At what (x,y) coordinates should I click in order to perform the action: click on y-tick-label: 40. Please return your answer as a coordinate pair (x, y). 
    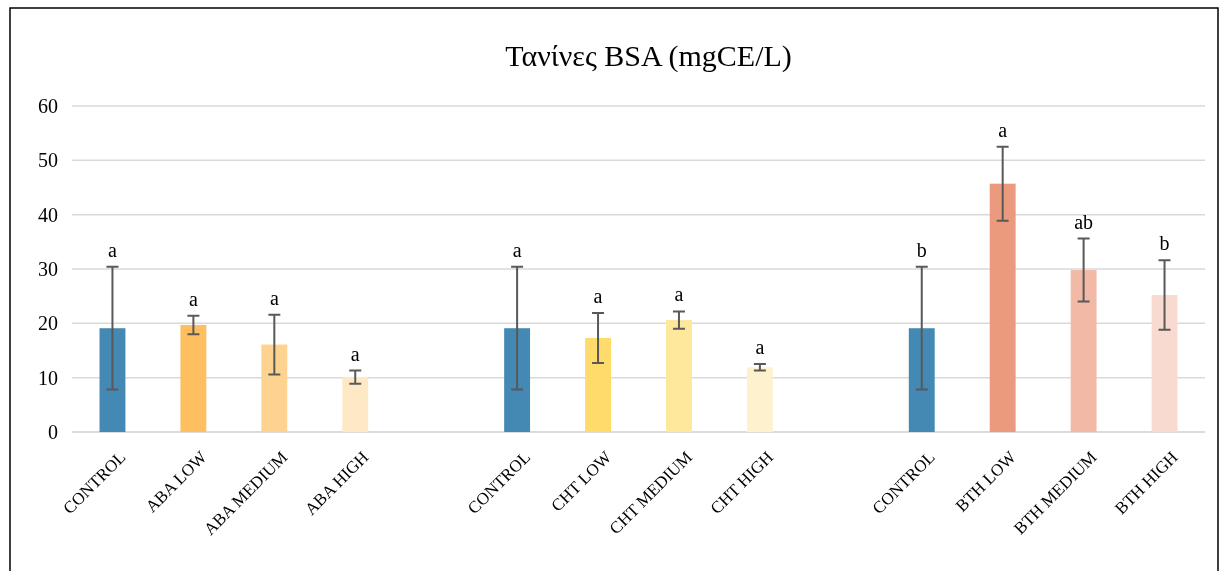
    Looking at the image, I should click on (48, 214).